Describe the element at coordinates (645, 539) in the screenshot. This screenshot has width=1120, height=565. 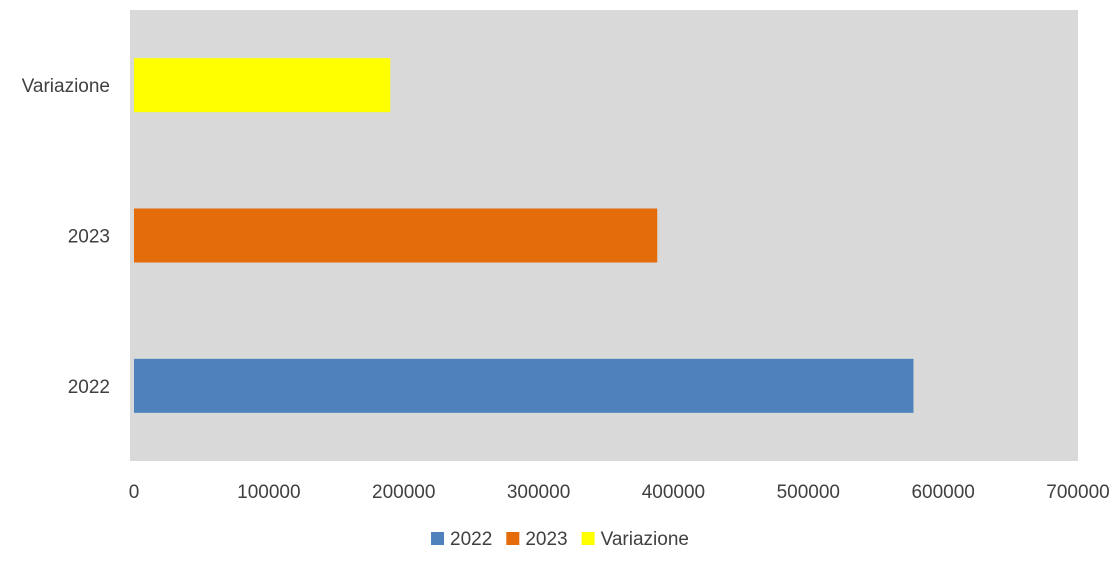
I see `legend-label: Variazione` at that location.